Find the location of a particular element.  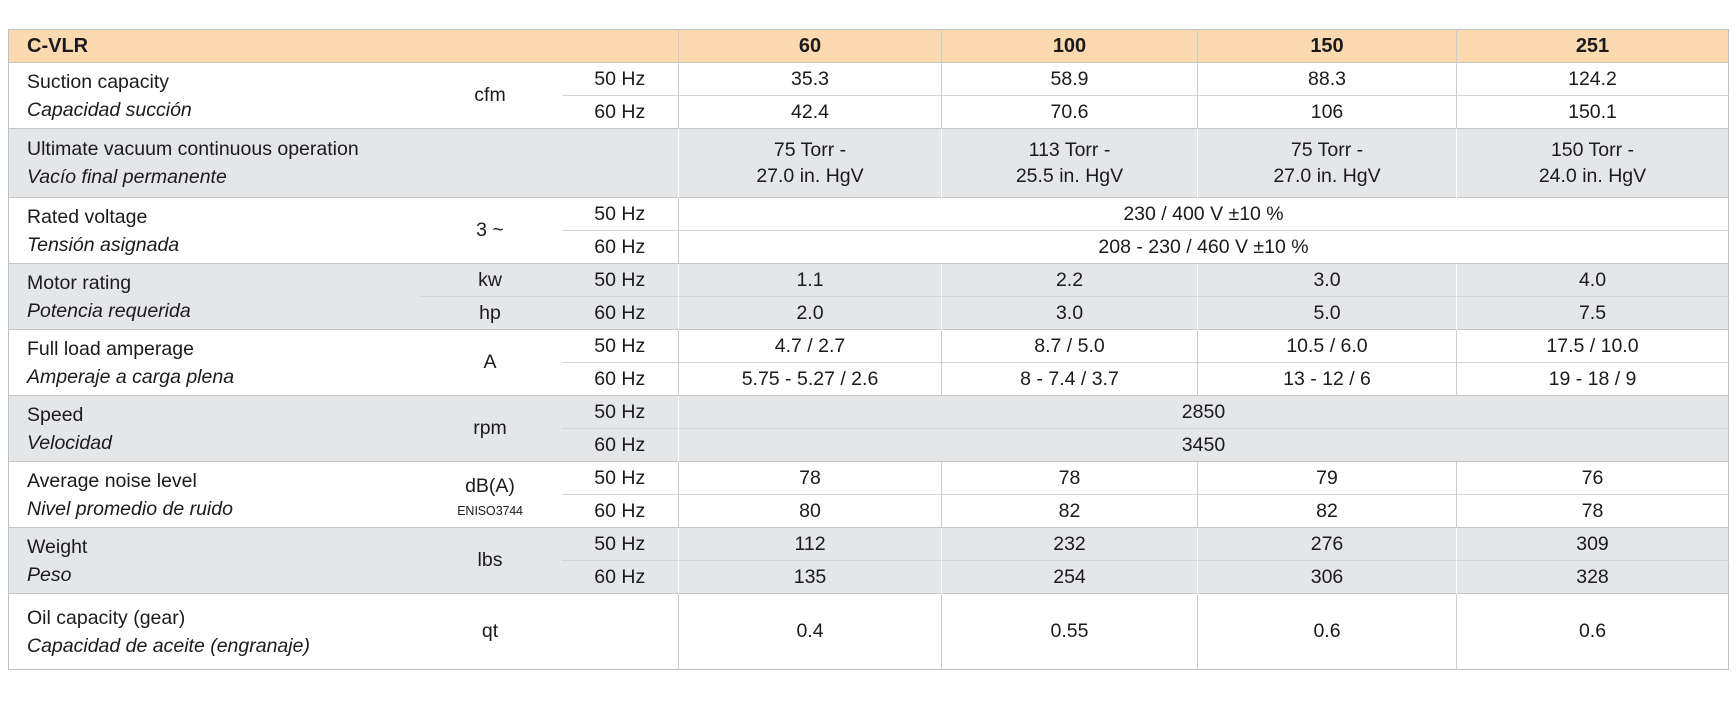

value-cell-span: 230 / 400 V ±10 % is located at coordinates (1203, 214).